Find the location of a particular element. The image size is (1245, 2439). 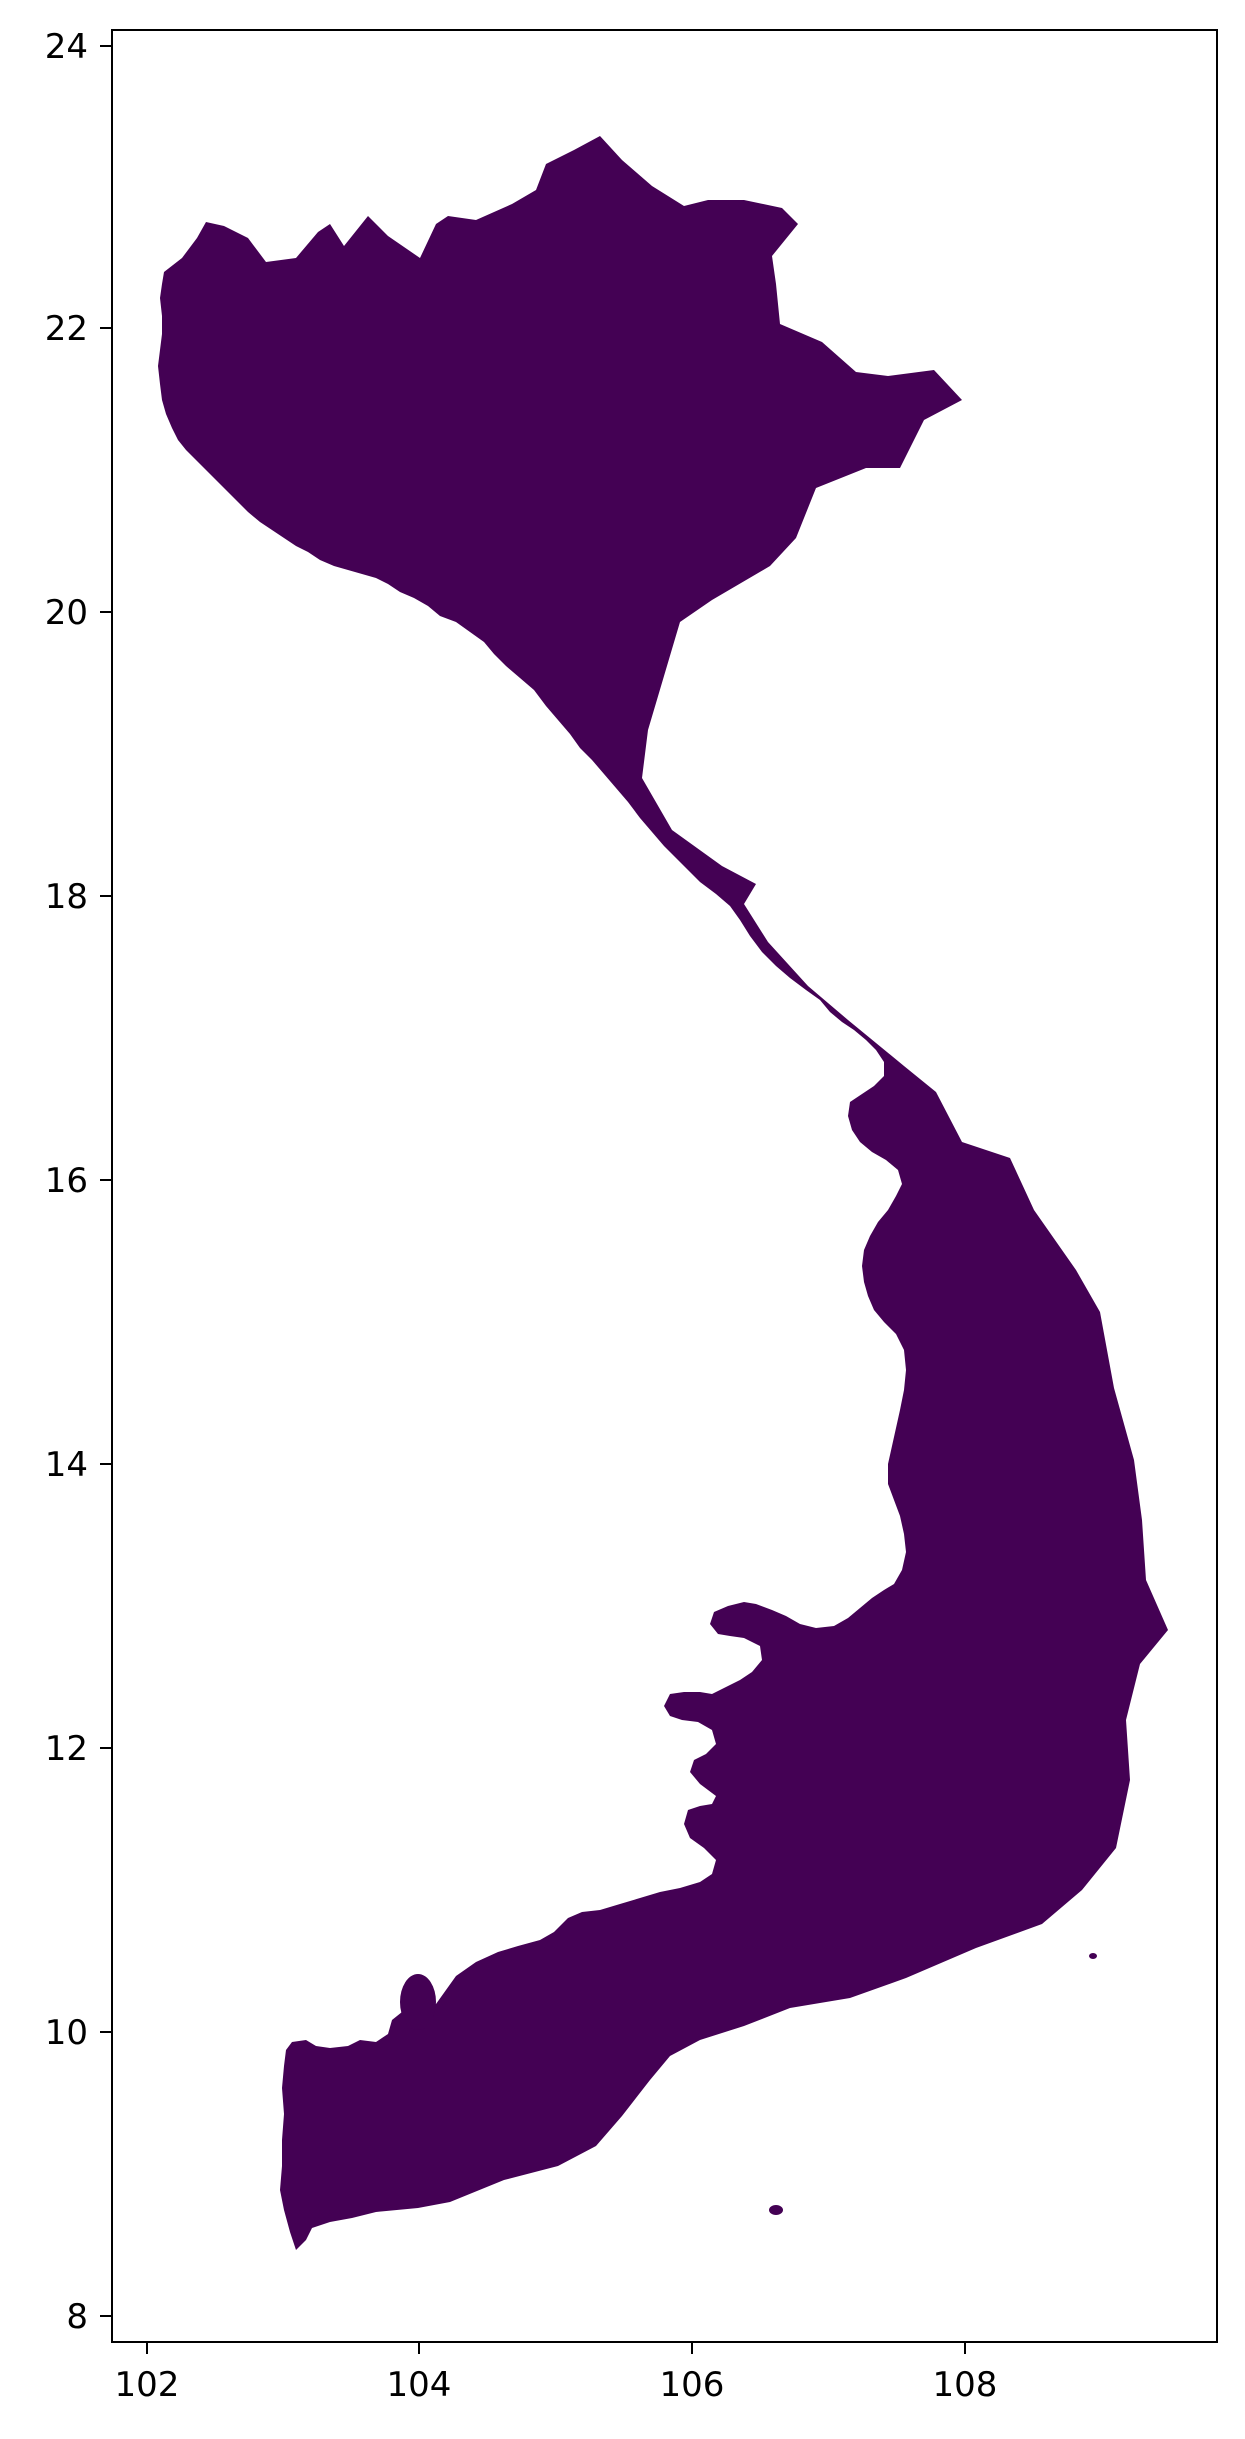

x-tick-label: 108 is located at coordinates (965, 2385).